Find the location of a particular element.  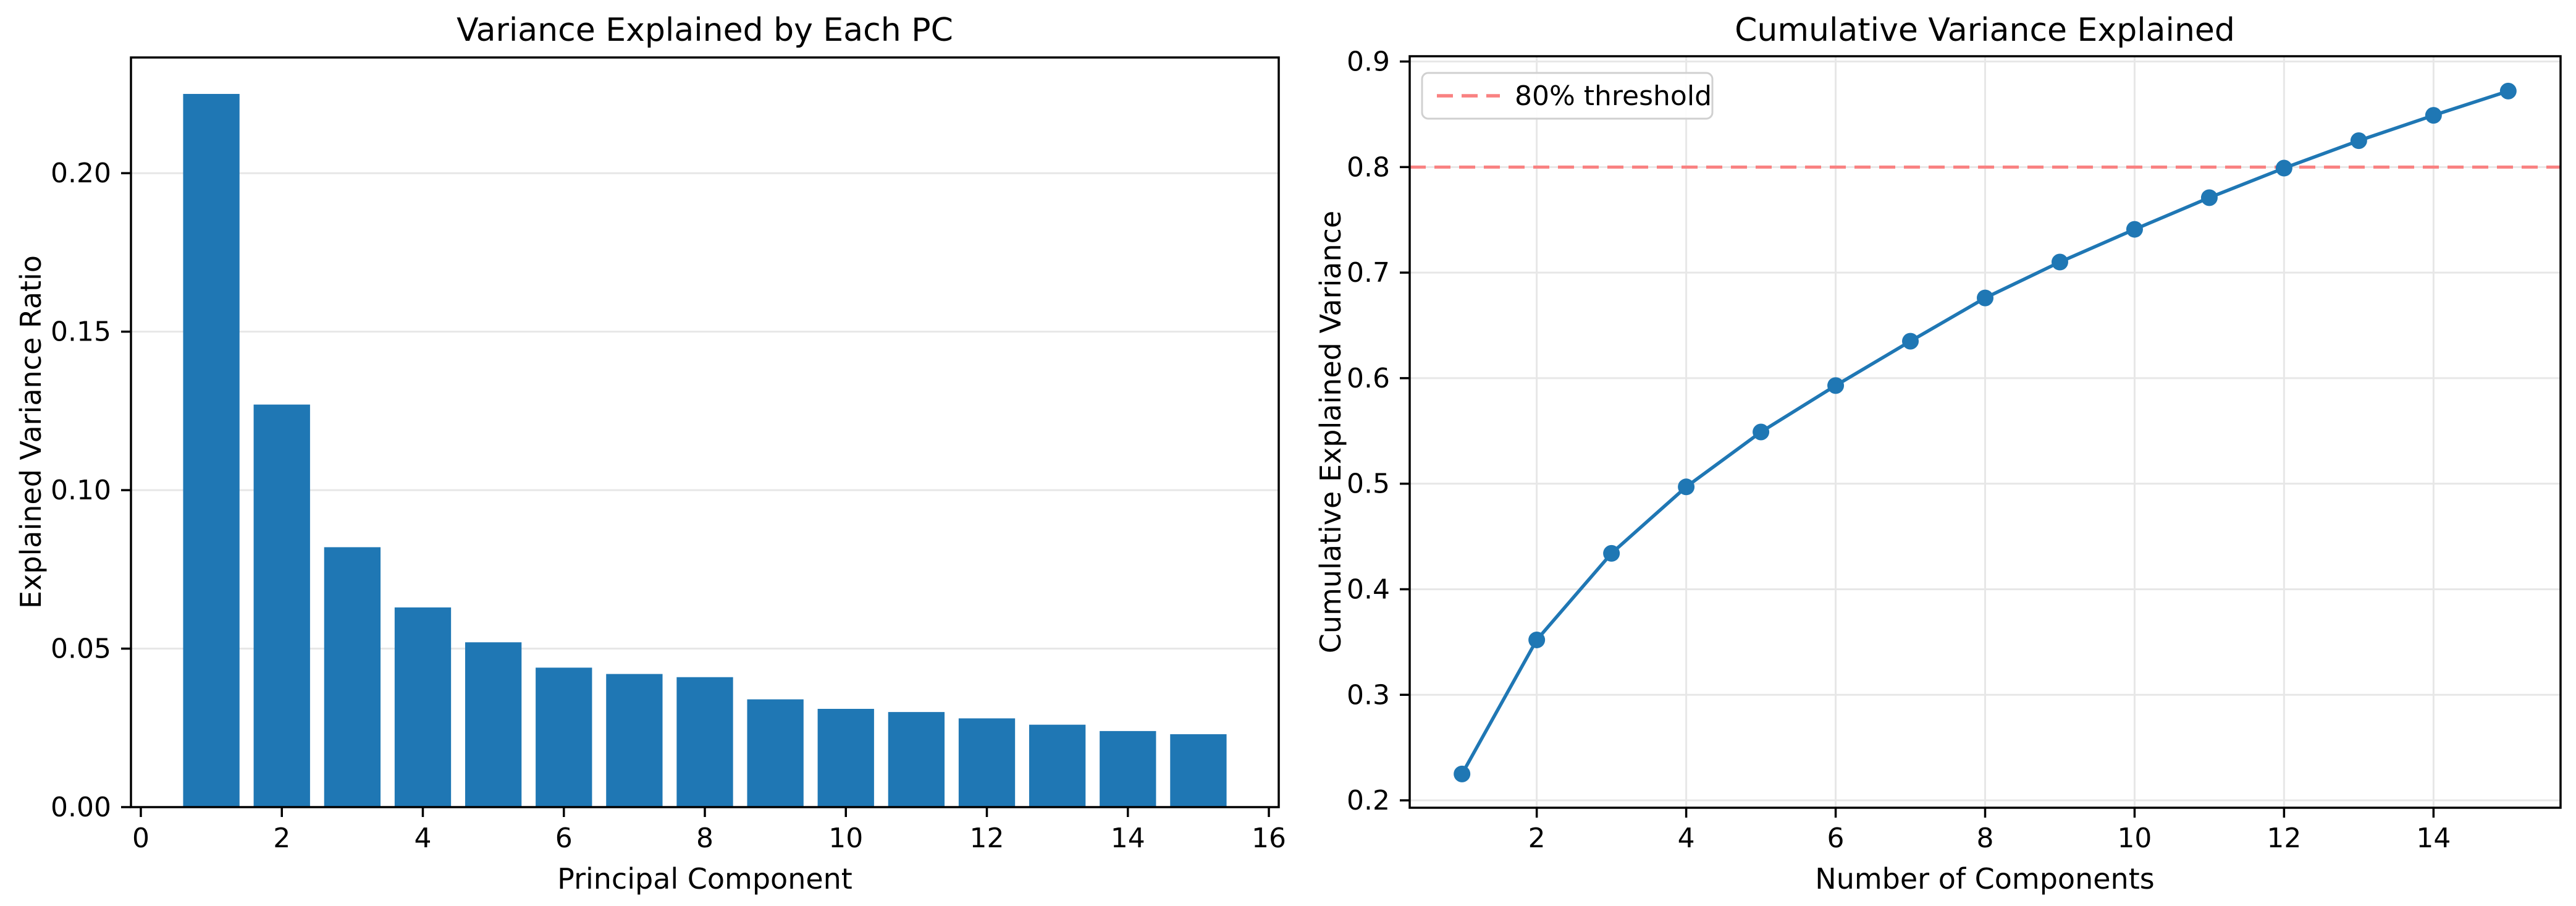

bar-pc4 is located at coordinates (423, 707).